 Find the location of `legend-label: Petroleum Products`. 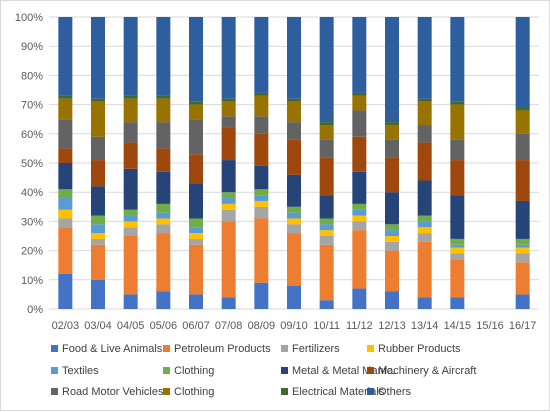

legend-label: Petroleum Products is located at coordinates (222, 349).